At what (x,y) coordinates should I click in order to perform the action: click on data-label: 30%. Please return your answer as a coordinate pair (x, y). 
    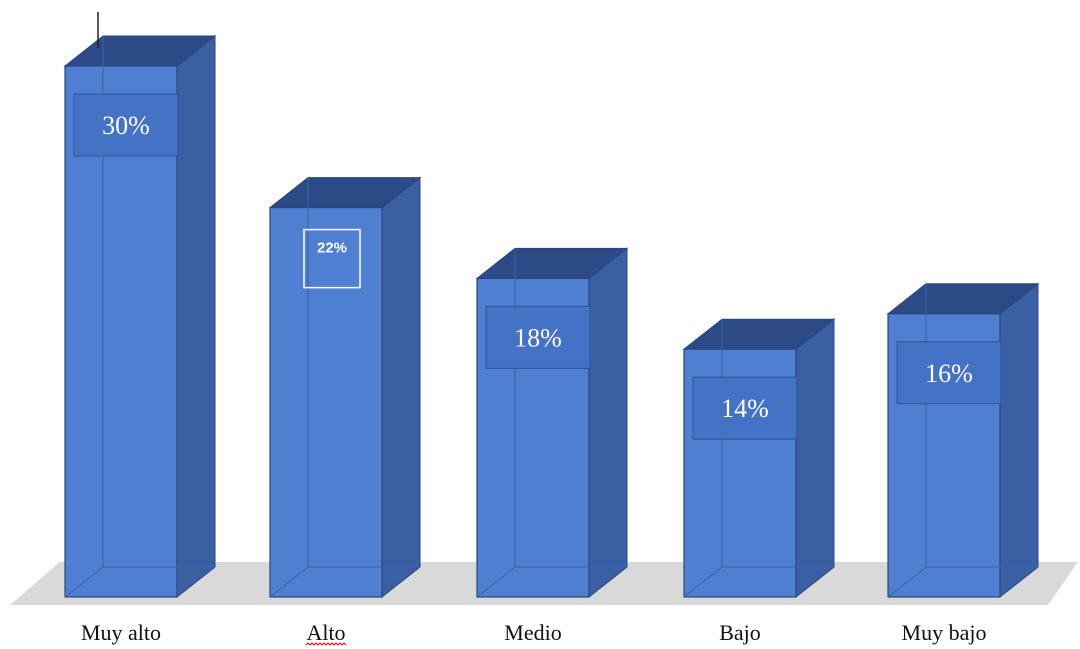
    Looking at the image, I should click on (126, 125).